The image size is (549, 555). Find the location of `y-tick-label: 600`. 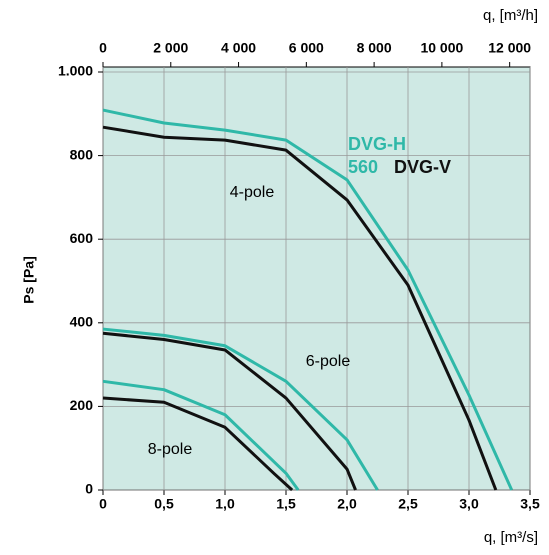

y-tick-label: 600 is located at coordinates (82, 238).